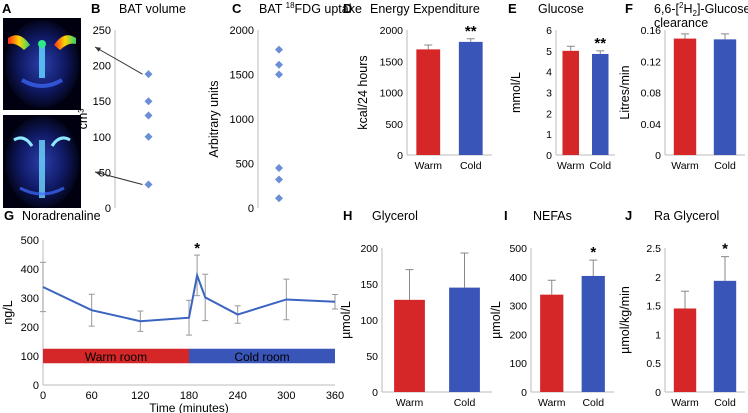  What do you see at coordinates (272, 9) in the screenshot?
I see `title-part: BAT` at bounding box center [272, 9].